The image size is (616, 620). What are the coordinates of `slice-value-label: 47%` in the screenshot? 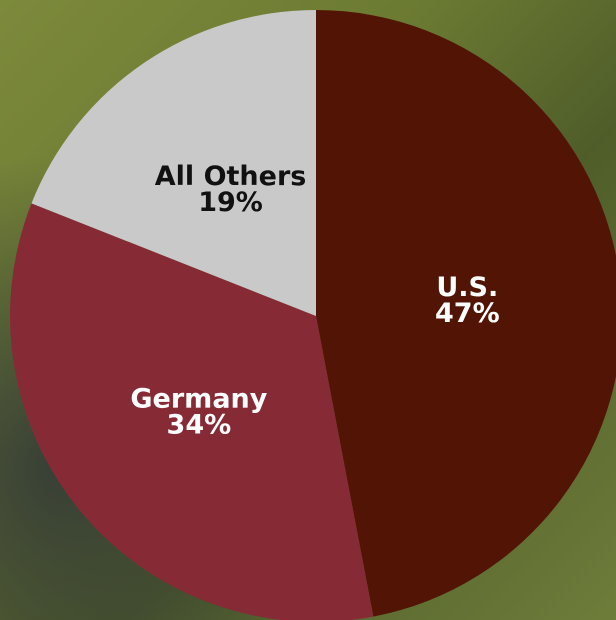 It's located at (467, 313).